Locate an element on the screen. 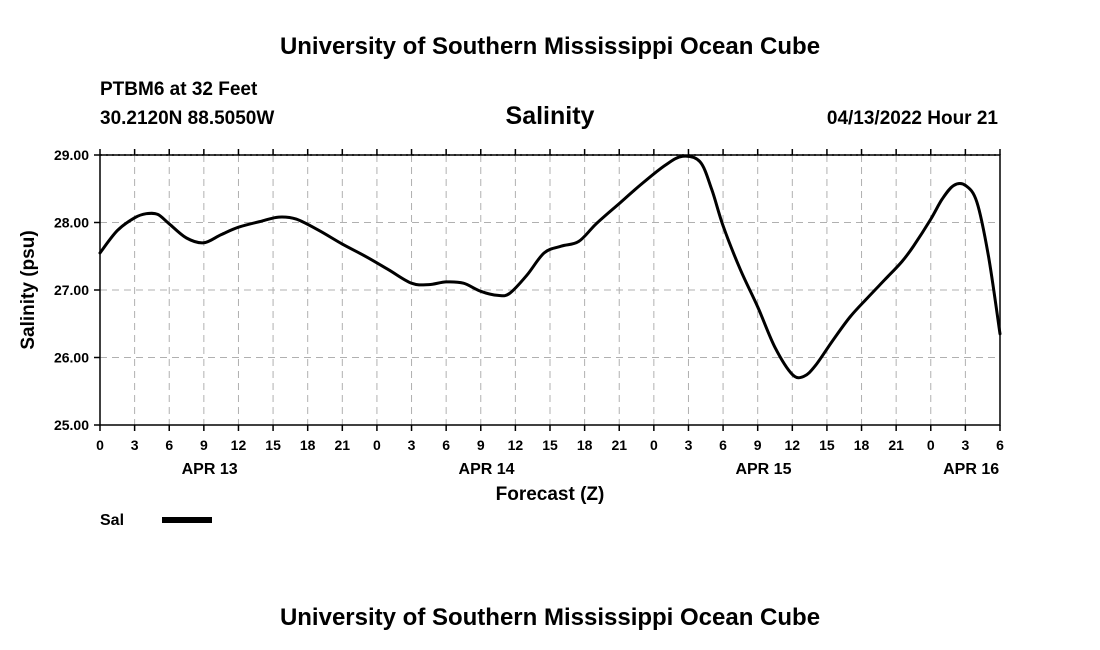 This screenshot has width=1100, height=650. day-labels: APR 13 APR 14 APR 15 APR 16 is located at coordinates (591, 469).